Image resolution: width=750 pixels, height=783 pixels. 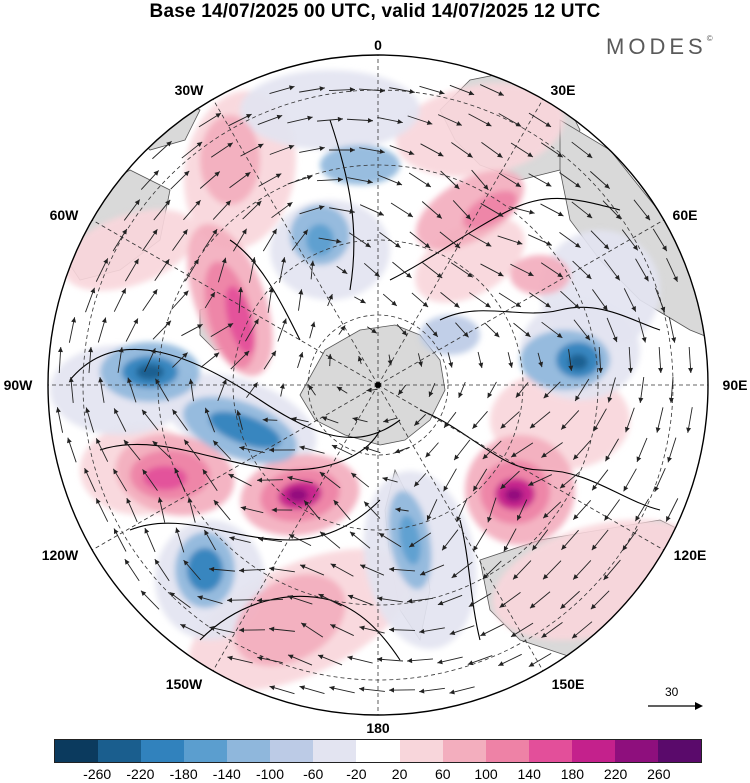 What do you see at coordinates (563, 90) in the screenshot?
I see `lon-label-30e: 30E` at bounding box center [563, 90].